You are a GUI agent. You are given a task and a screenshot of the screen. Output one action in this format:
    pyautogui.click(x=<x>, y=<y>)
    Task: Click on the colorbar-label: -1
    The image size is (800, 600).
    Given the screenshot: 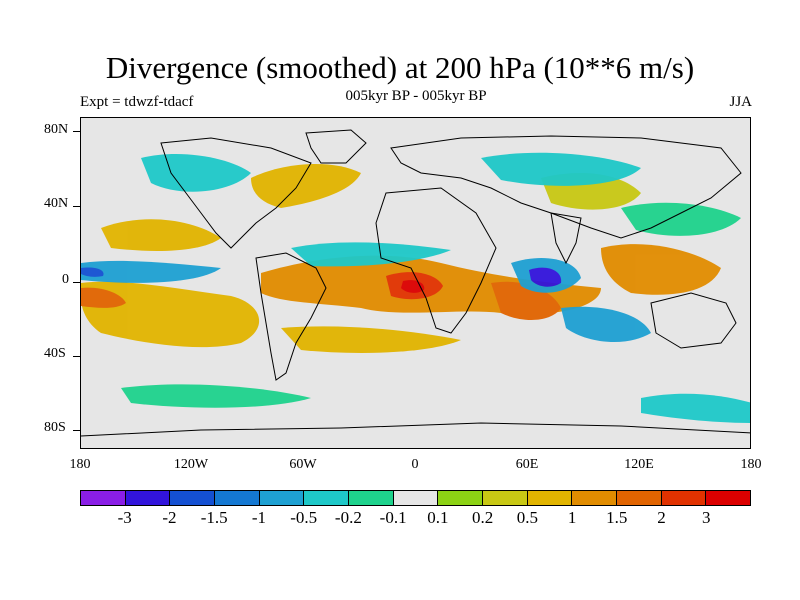 What is the action you would take?
    pyautogui.click(x=259, y=517)
    